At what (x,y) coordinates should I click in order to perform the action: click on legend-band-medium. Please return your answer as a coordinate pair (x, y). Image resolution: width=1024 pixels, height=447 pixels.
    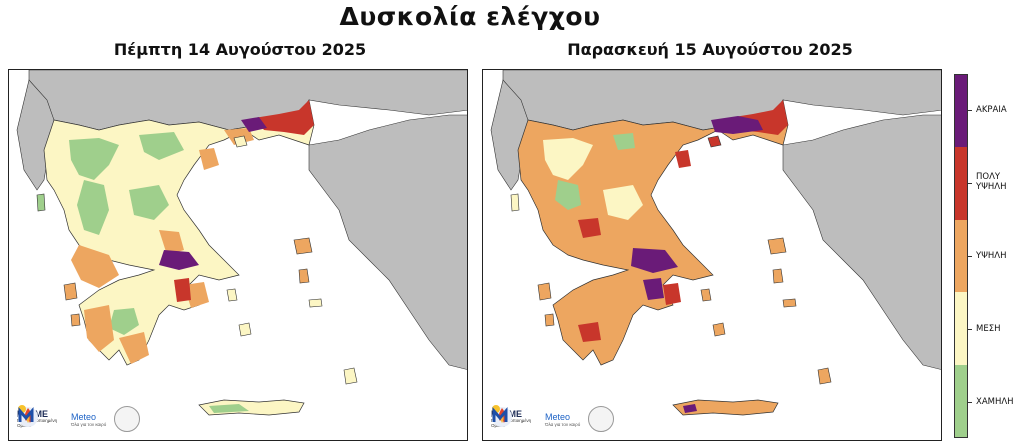
    Looking at the image, I should click on (961, 328).